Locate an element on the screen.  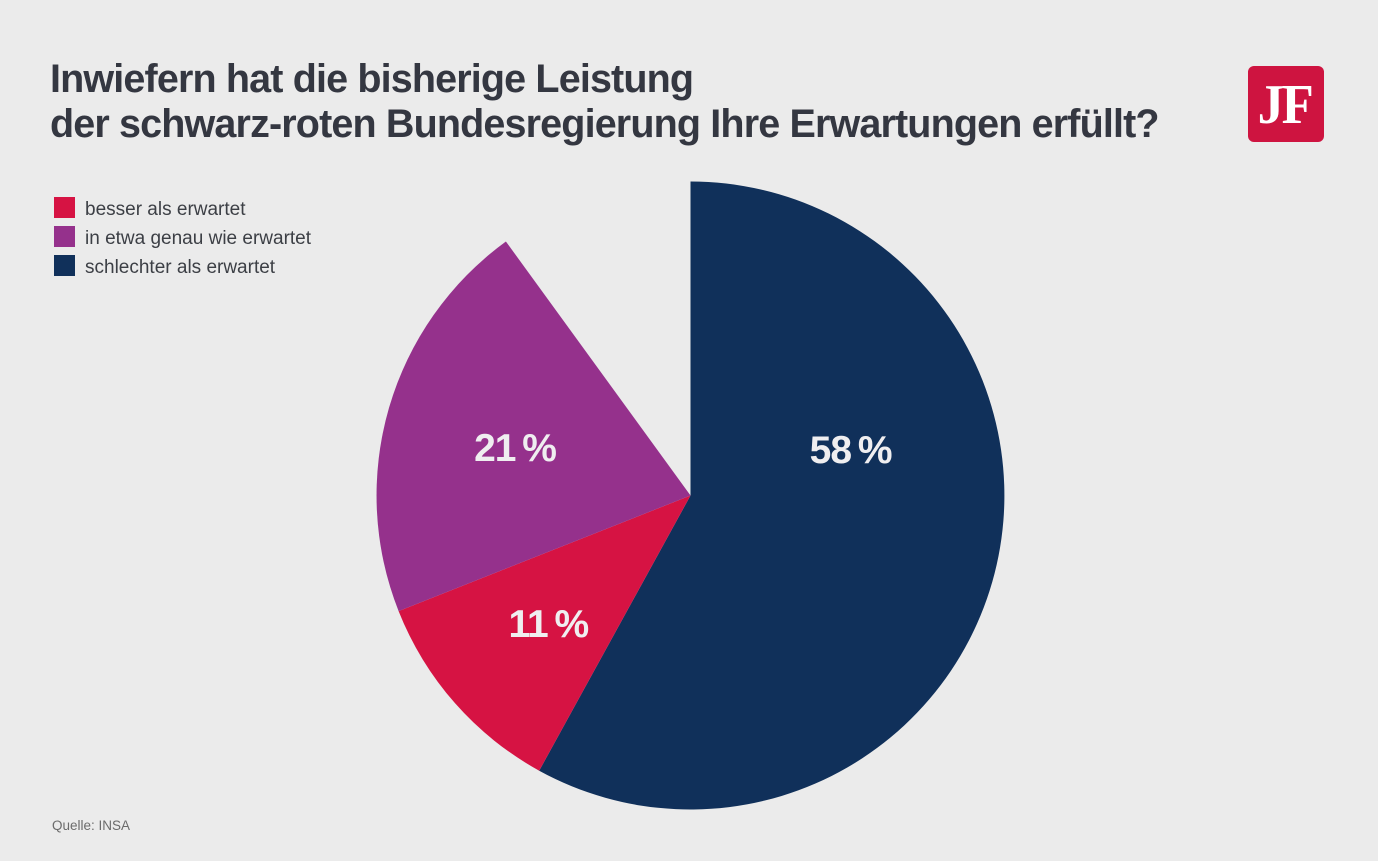
svg-text: 21 % is located at coordinates (515, 448).